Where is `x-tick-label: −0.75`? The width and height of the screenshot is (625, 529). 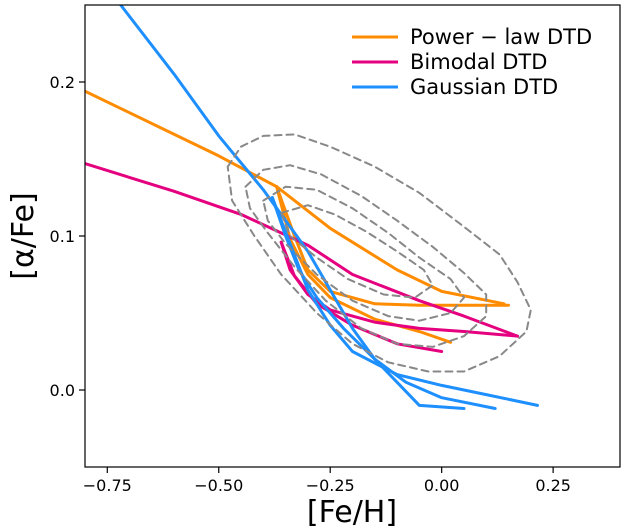 x-tick-label: −0.75 is located at coordinates (107, 485).